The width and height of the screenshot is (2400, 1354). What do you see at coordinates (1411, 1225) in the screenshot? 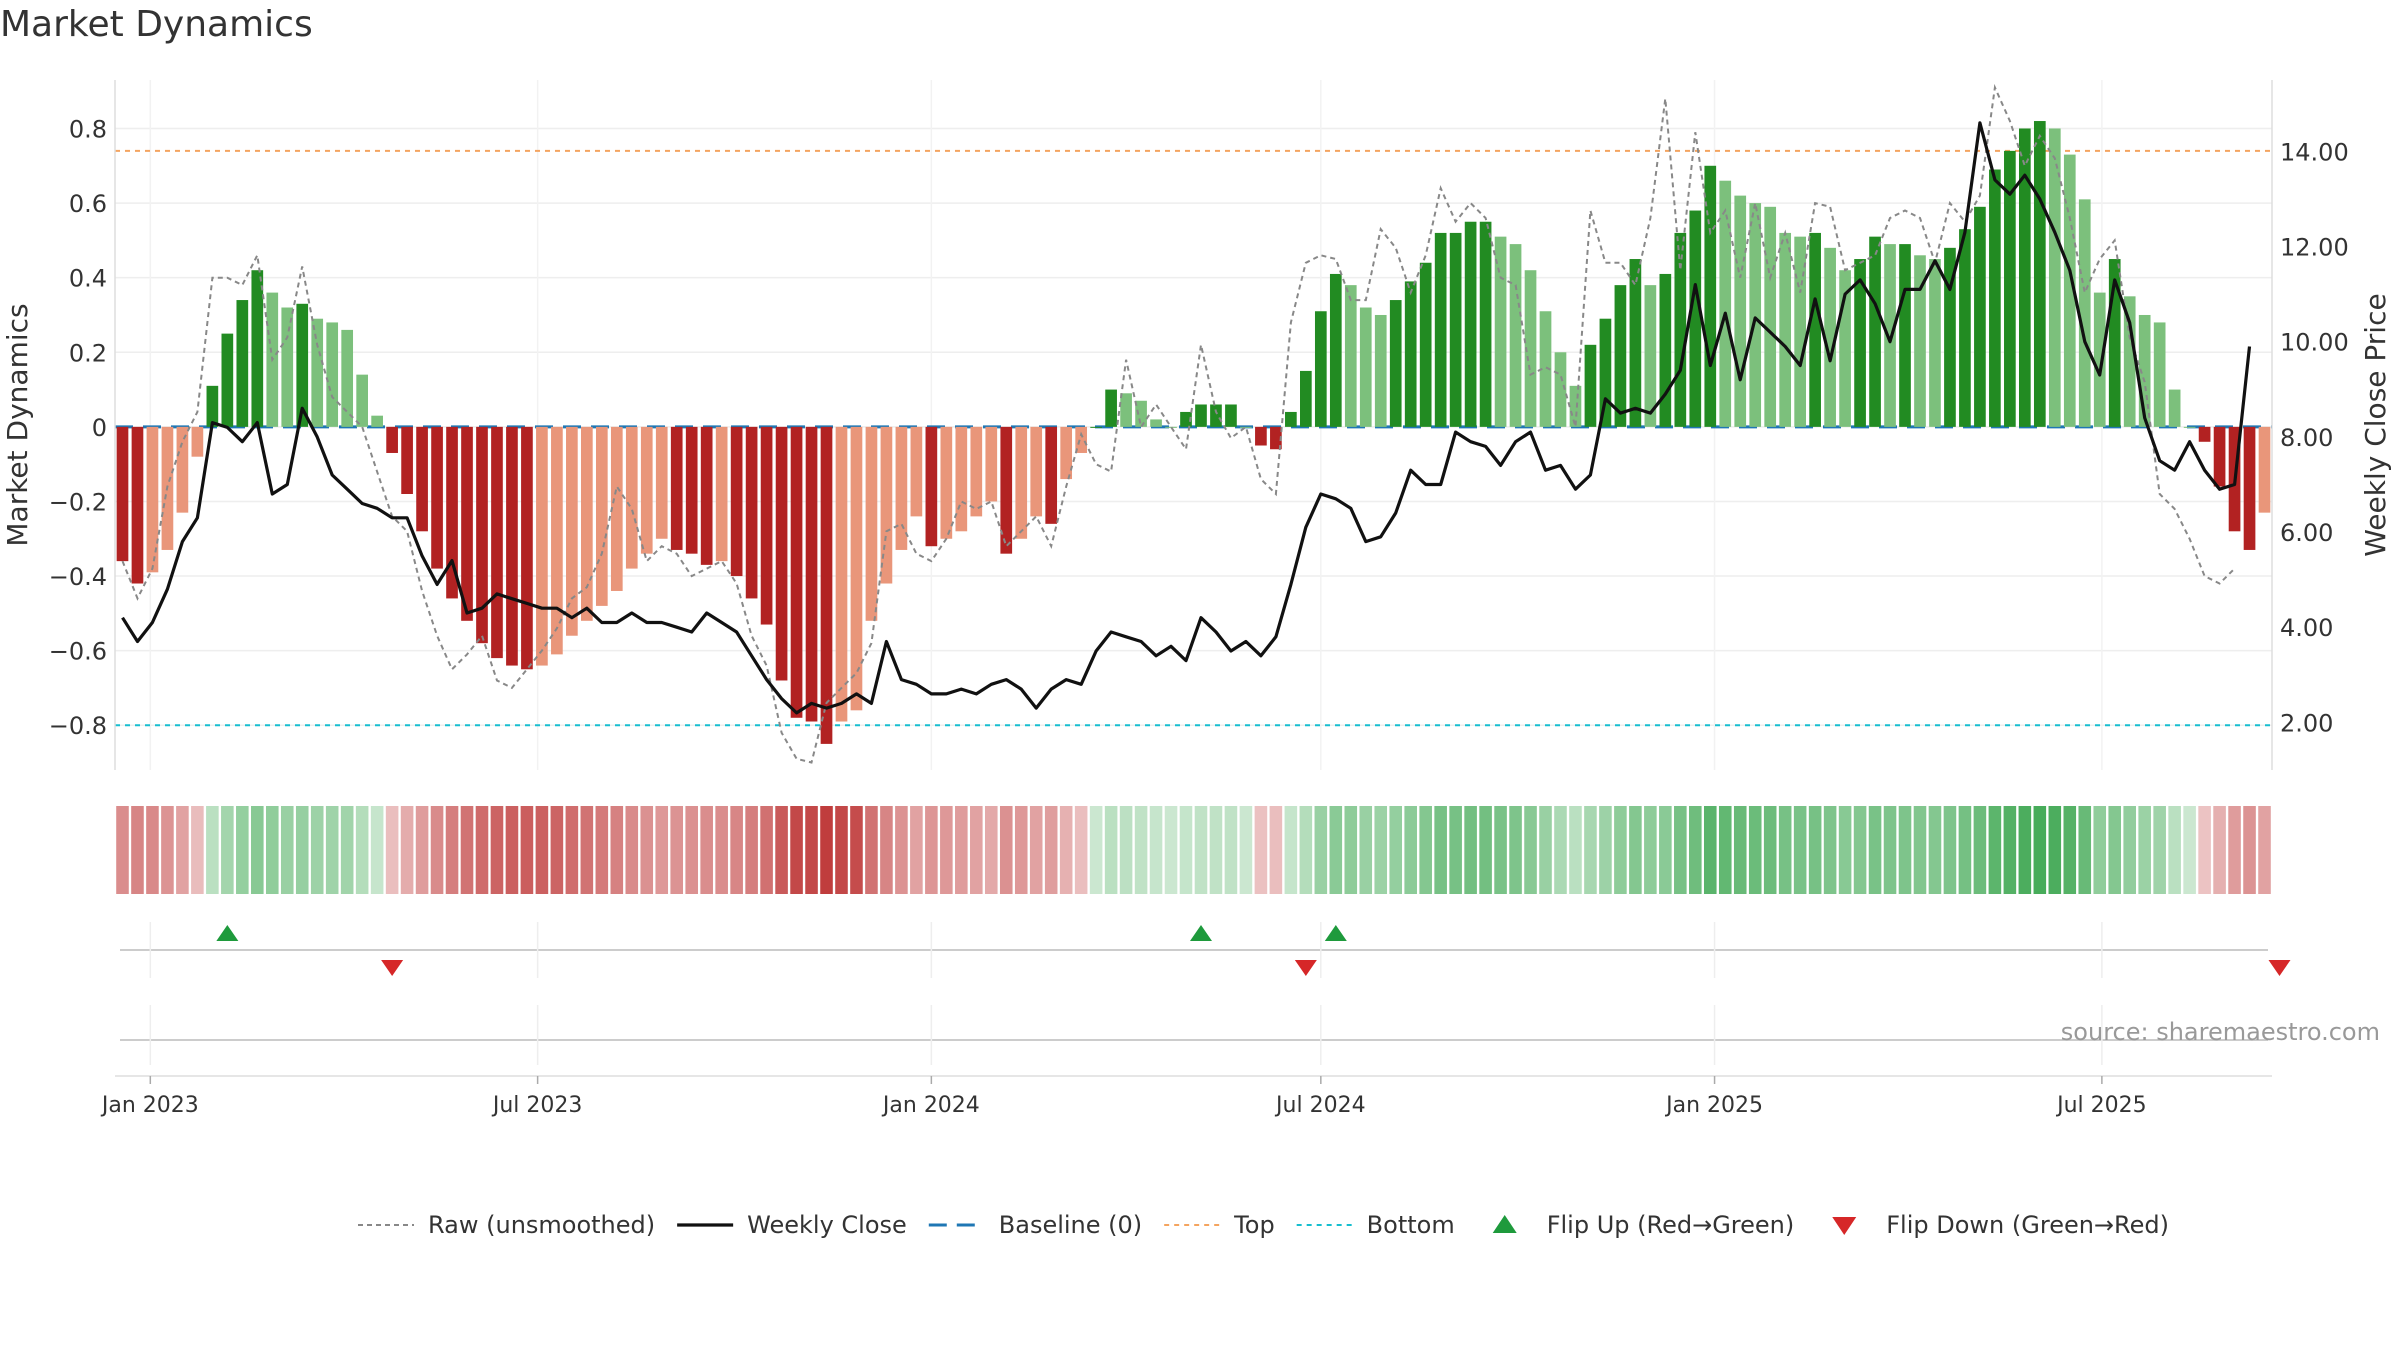
I see `legend-label: Bottom` at bounding box center [1411, 1225].